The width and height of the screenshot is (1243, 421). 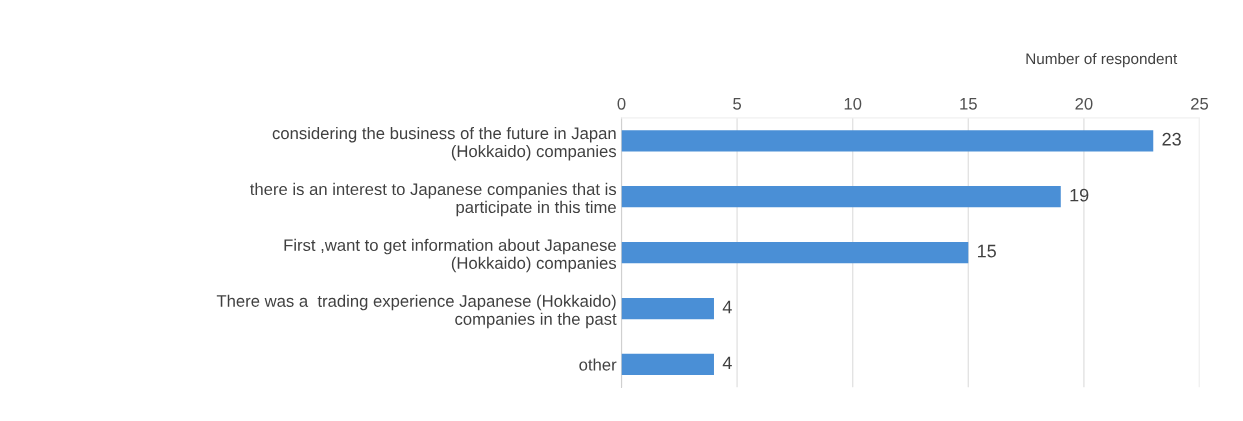 I want to click on y-tick-label: considering the business of the future in Japan (Hokkaido) companies, so click(x=444, y=143).